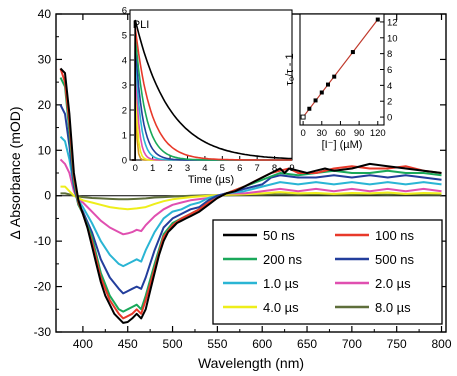  Describe the element at coordinates (47, 196) in the screenshot. I see `y-tick-label: 0` at that location.